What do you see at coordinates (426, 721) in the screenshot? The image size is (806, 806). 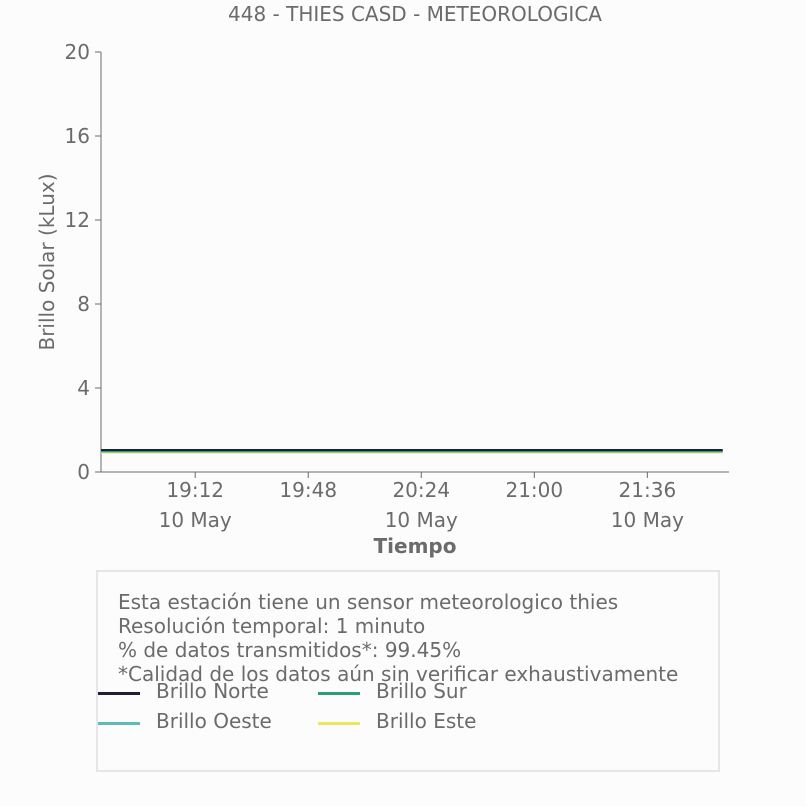 I see `legend-label: Brillo Este` at bounding box center [426, 721].